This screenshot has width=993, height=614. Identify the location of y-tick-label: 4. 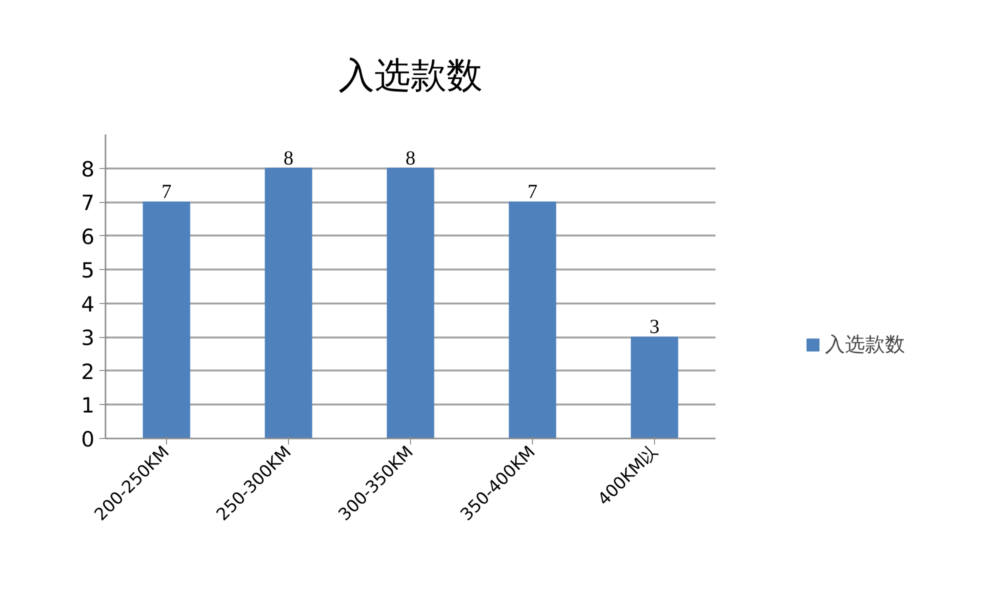
(88, 304).